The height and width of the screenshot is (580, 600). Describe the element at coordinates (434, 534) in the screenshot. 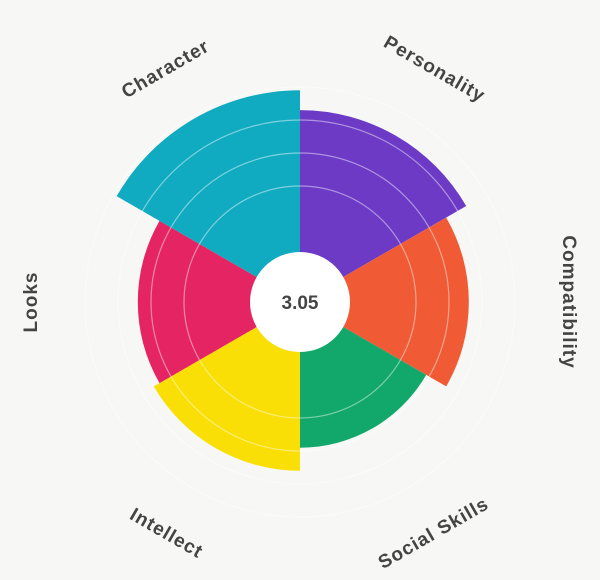

I see `label-social-skills: Social Skills` at that location.